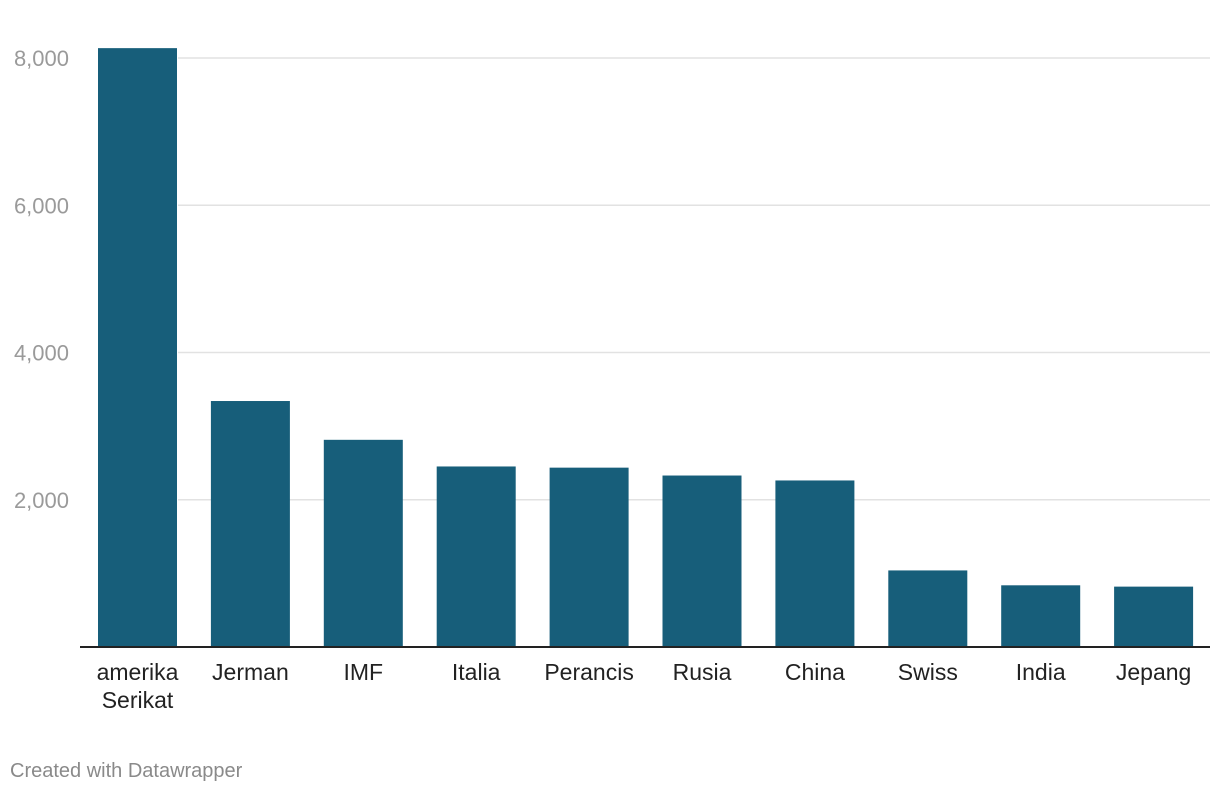 Image resolution: width=1220 pixels, height=796 pixels. I want to click on y-tick-label: 6,000, so click(41, 205).